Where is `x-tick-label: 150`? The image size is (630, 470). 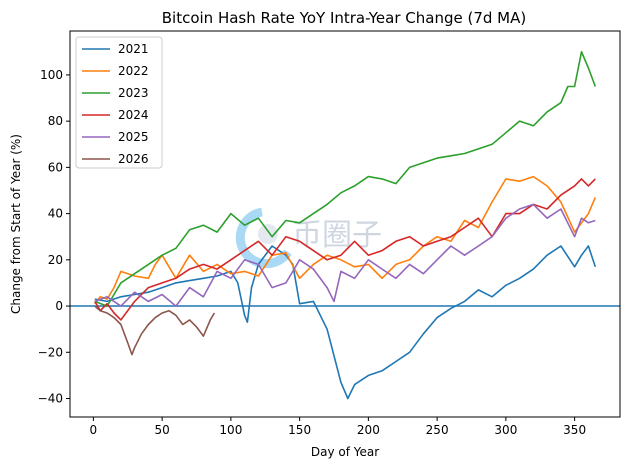
x-tick-label: 150 is located at coordinates (299, 430).